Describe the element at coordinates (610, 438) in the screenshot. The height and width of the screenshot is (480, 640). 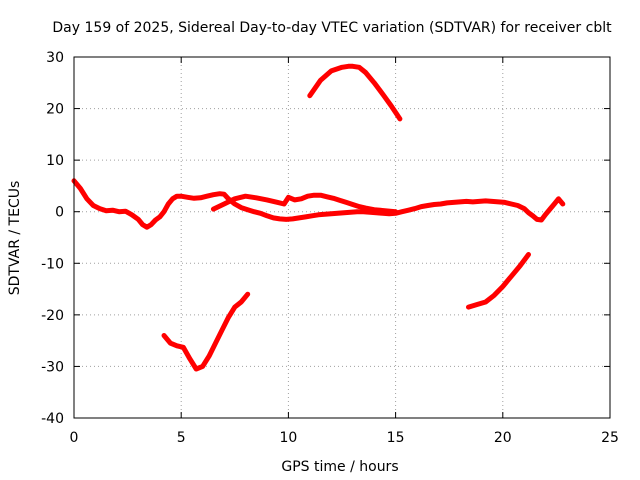
I see `x-tick-label: 25` at that location.